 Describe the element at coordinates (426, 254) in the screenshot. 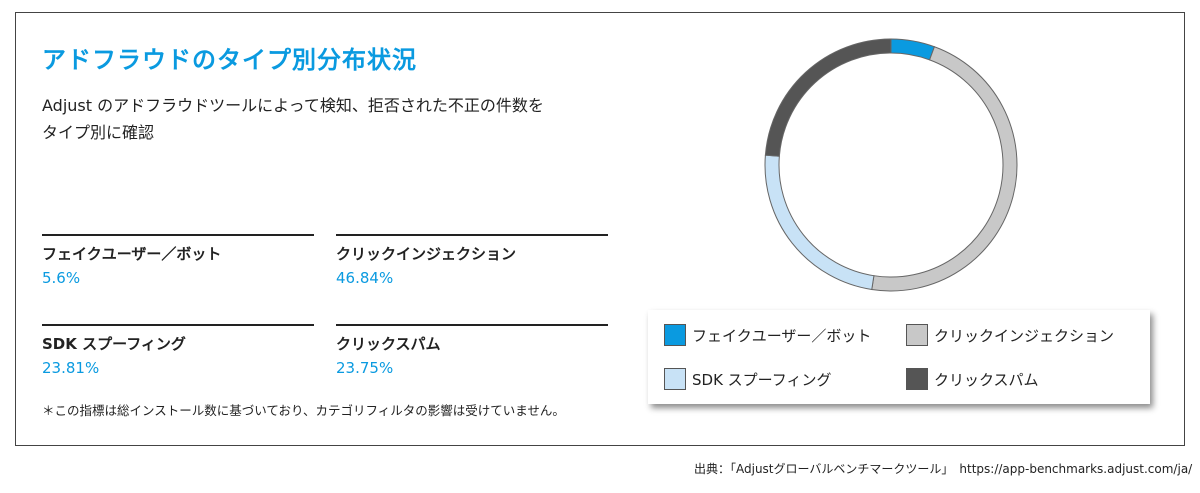

I see `stat-label: クリックインジェクション` at that location.